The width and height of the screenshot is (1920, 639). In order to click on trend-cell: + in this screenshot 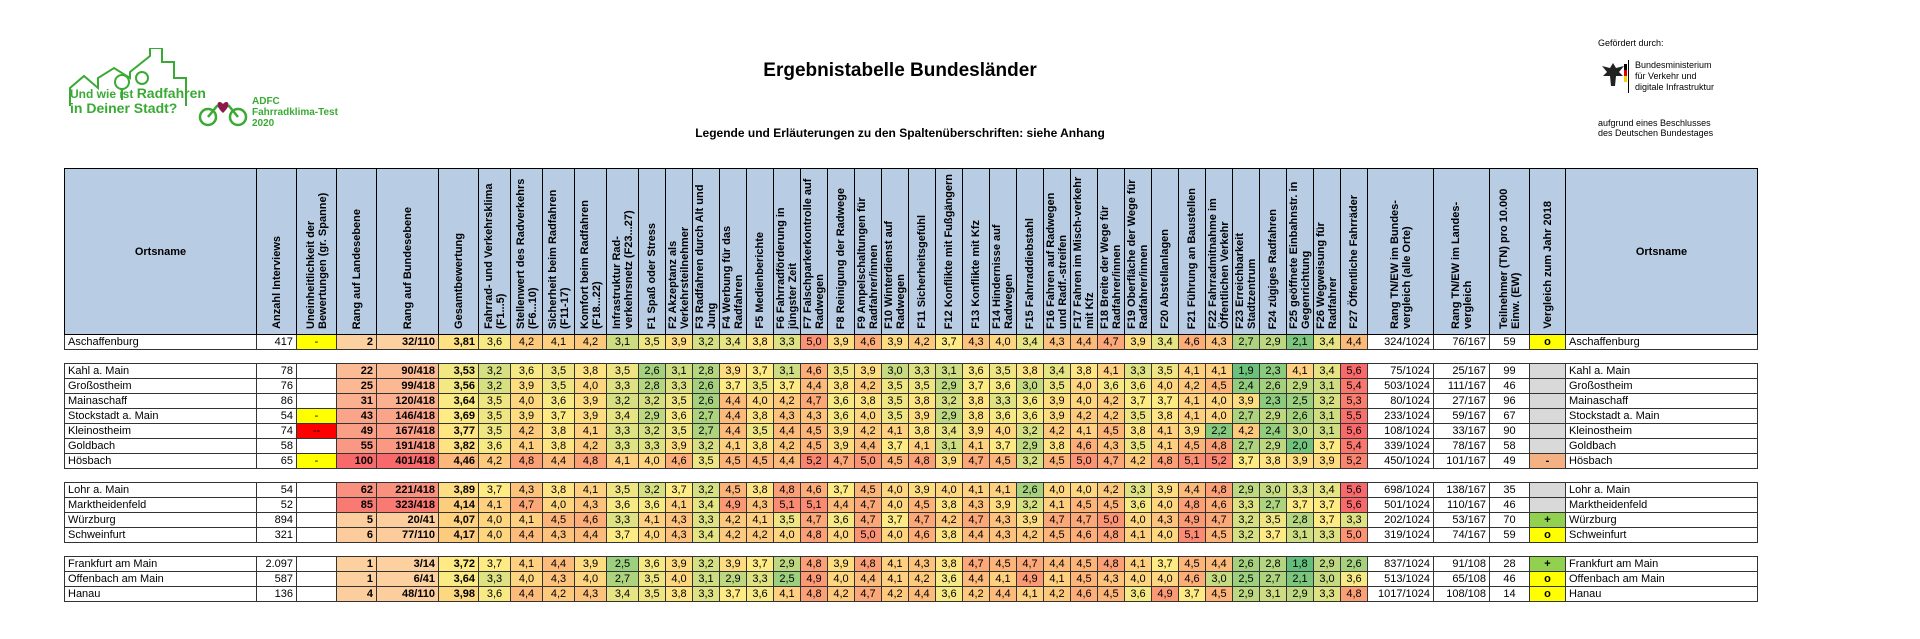, I will do `click(1547, 564)`.